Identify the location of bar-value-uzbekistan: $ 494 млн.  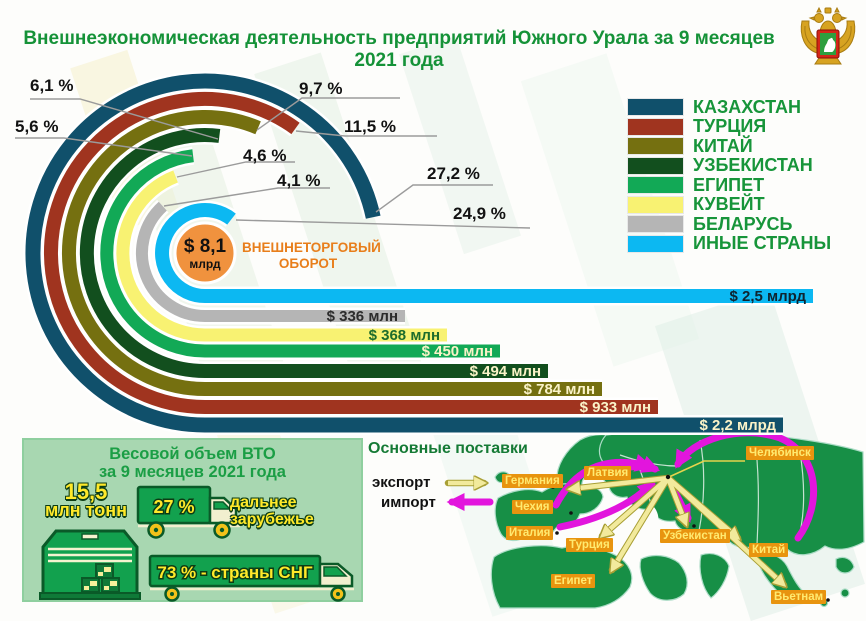
(505, 371).